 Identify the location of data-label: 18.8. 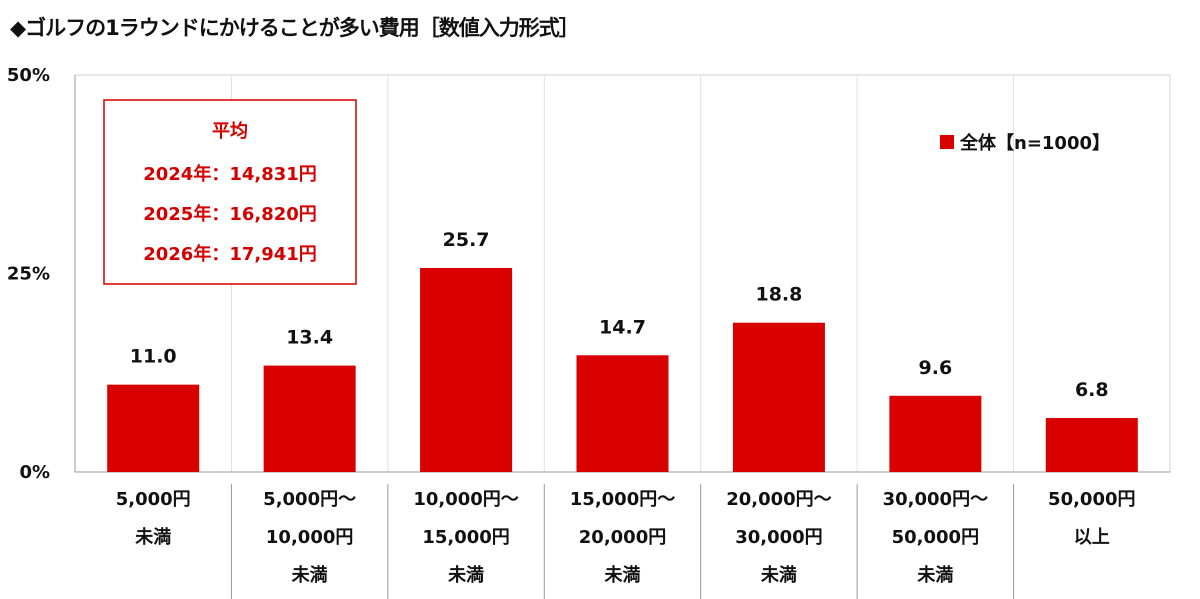
(778, 295).